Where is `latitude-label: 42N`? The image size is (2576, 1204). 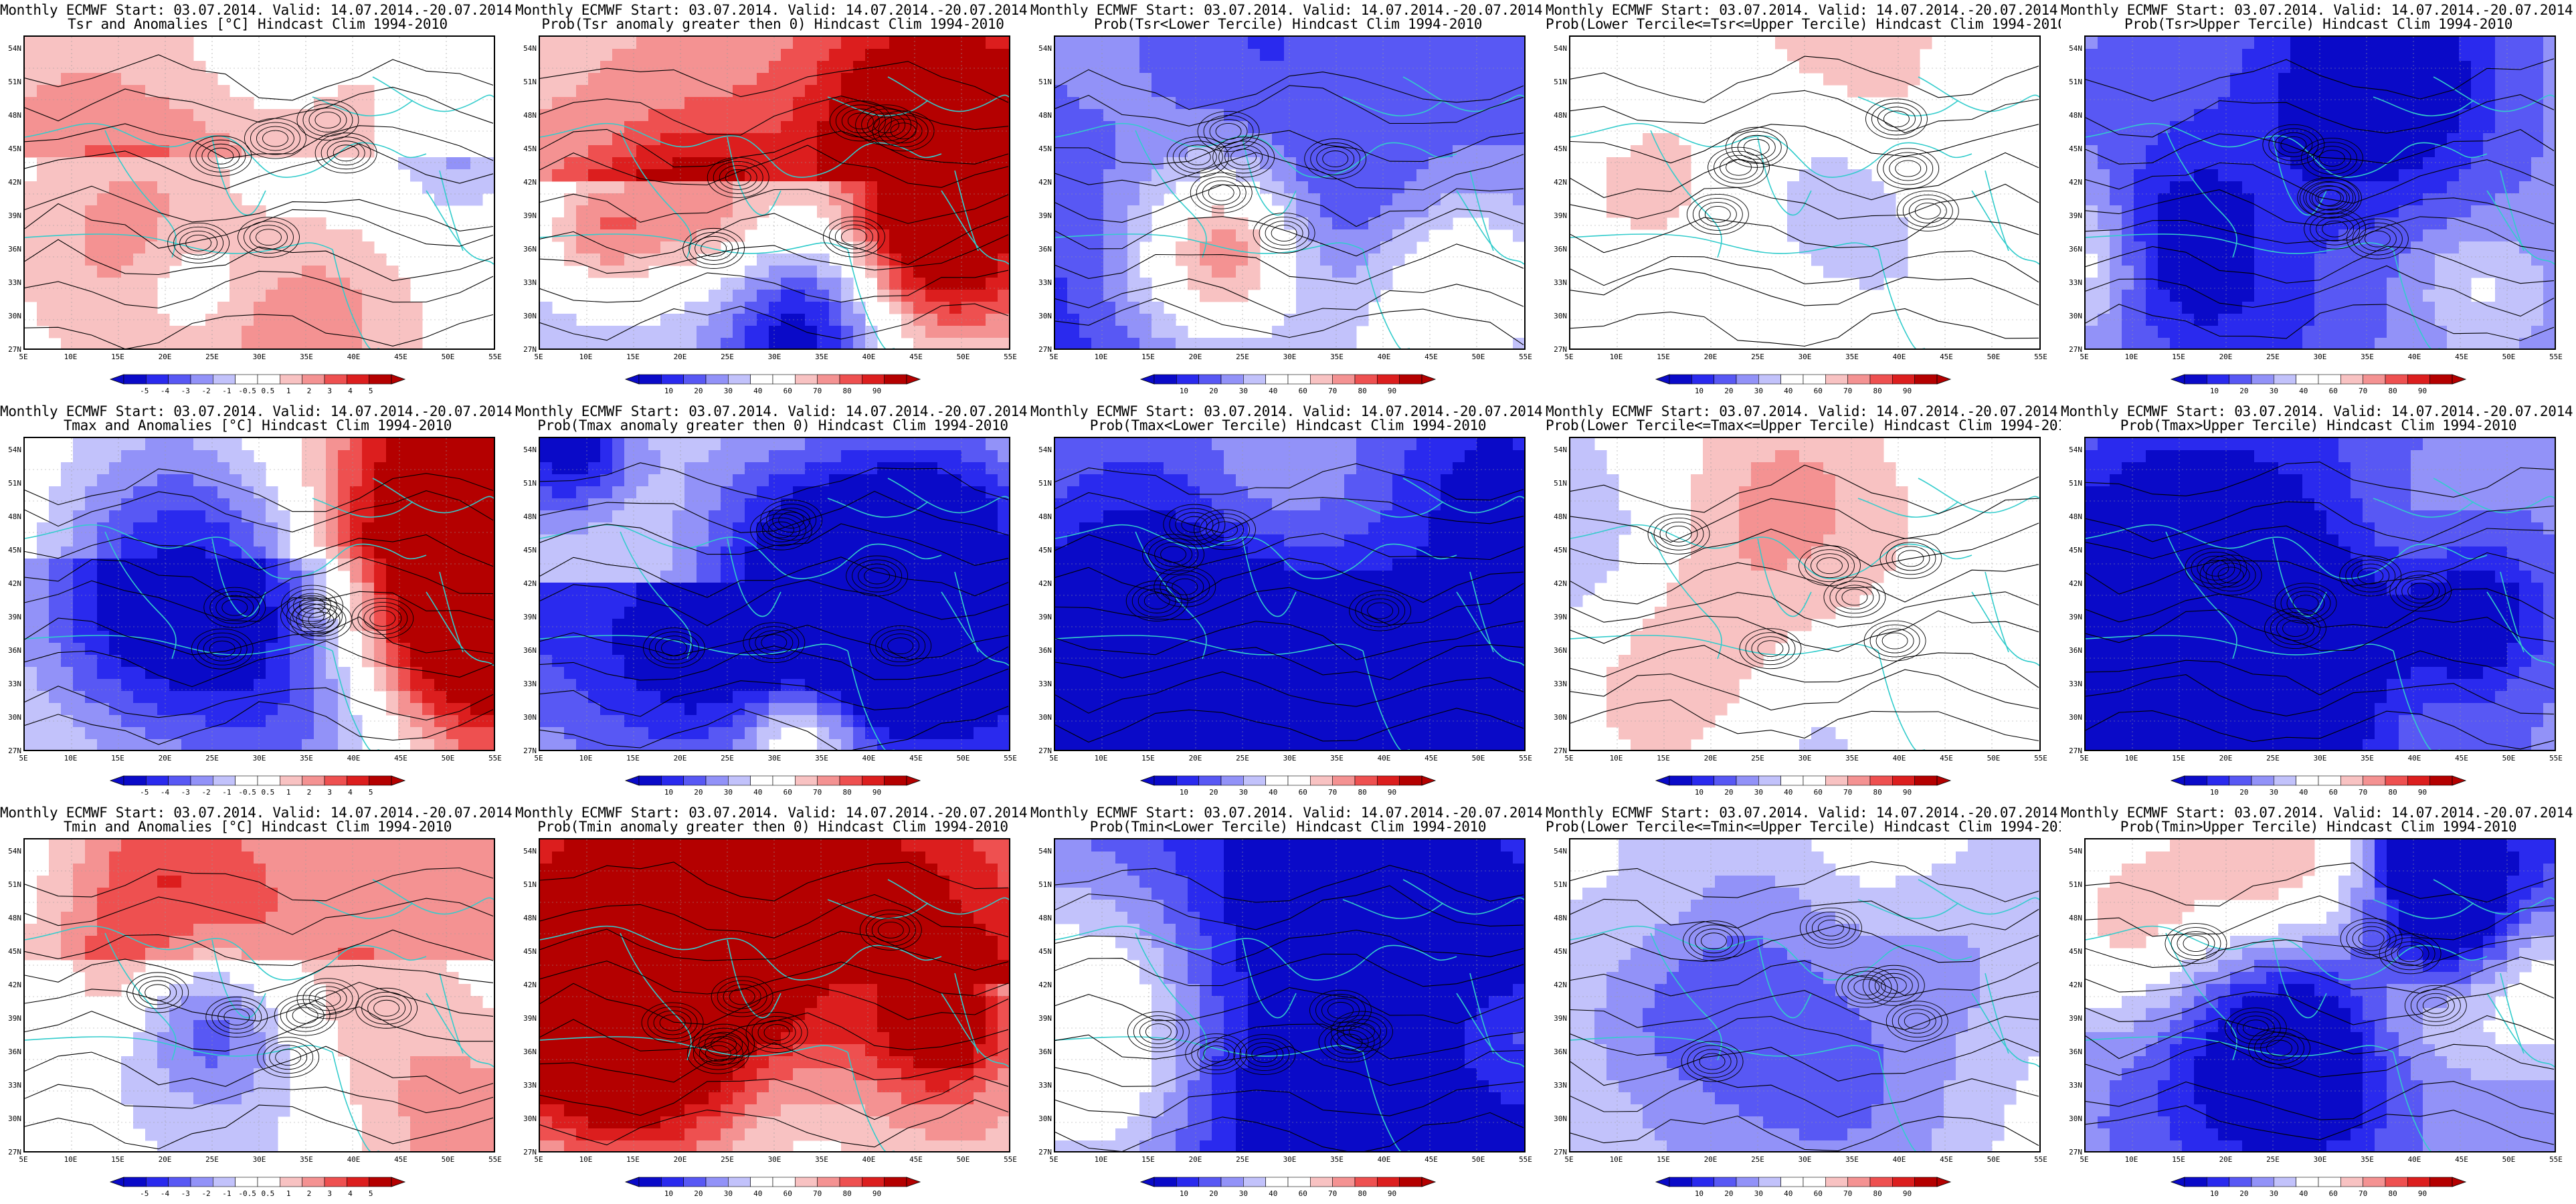 latitude-label: 42N is located at coordinates (14, 182).